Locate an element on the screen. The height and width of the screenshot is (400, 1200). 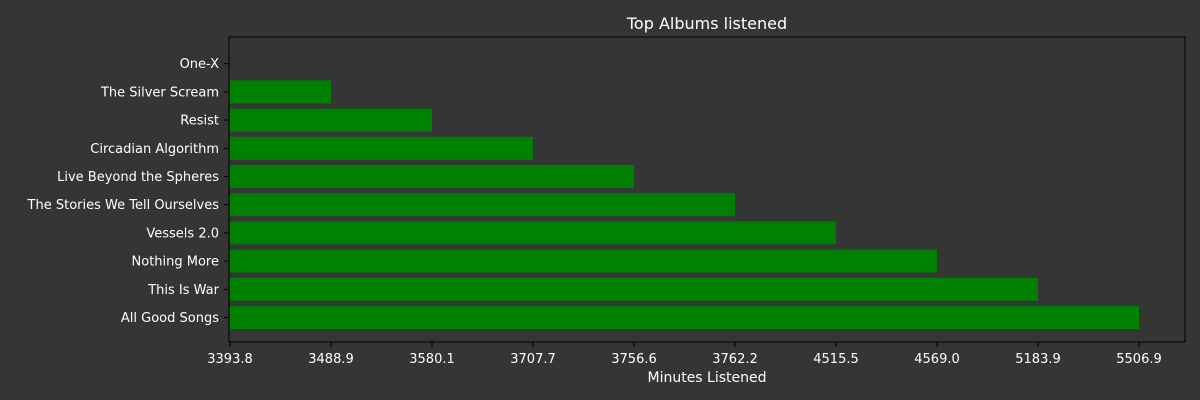
y-tick-label: Live Beyond the Spheres is located at coordinates (138, 177).